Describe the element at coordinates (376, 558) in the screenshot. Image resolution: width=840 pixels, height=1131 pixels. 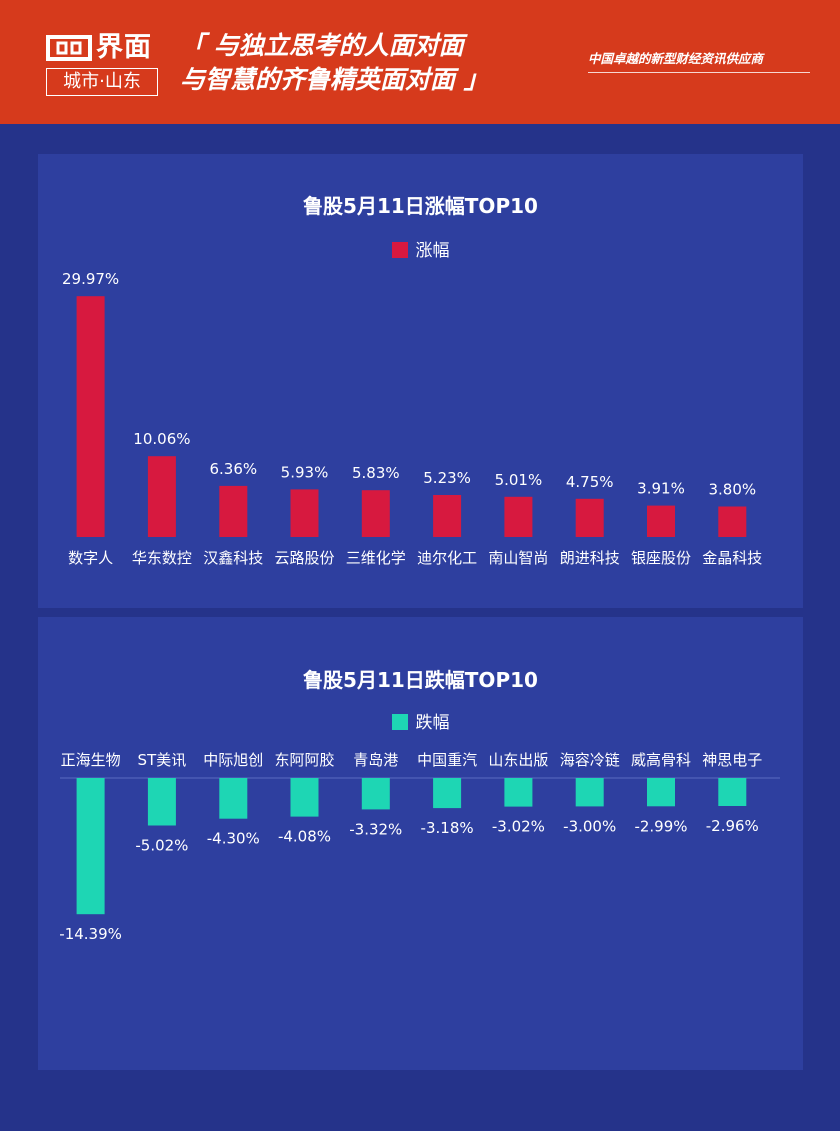
I see `gainers-category-label: 三维化学` at that location.